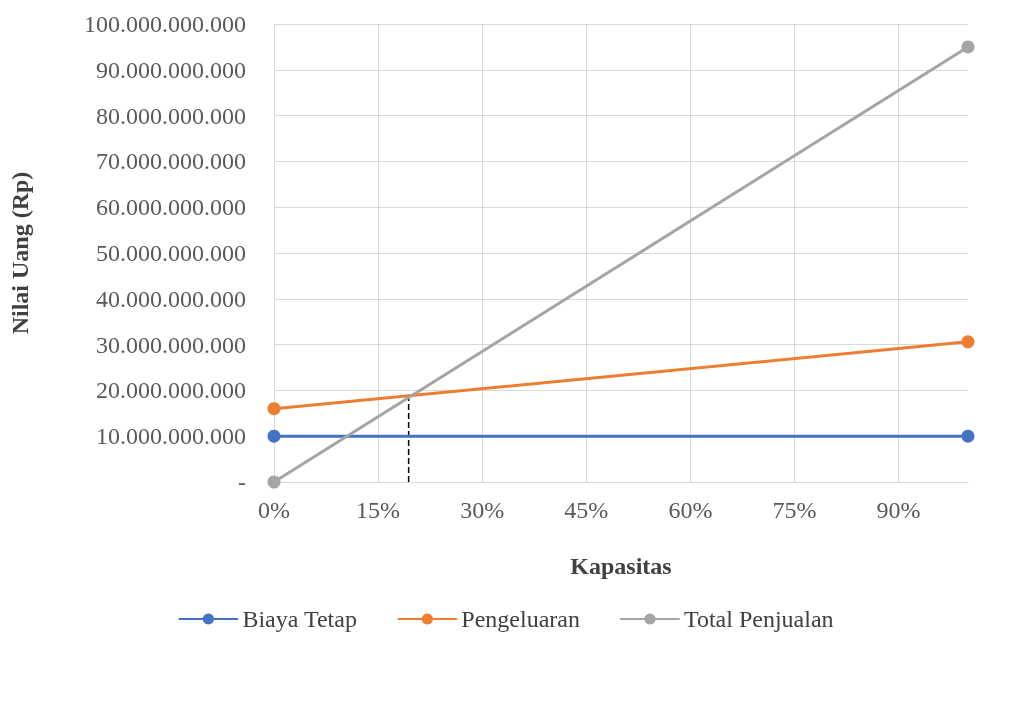  Describe the element at coordinates (171, 69) in the screenshot. I see `y-tick-label: 90.000.000.000` at that location.